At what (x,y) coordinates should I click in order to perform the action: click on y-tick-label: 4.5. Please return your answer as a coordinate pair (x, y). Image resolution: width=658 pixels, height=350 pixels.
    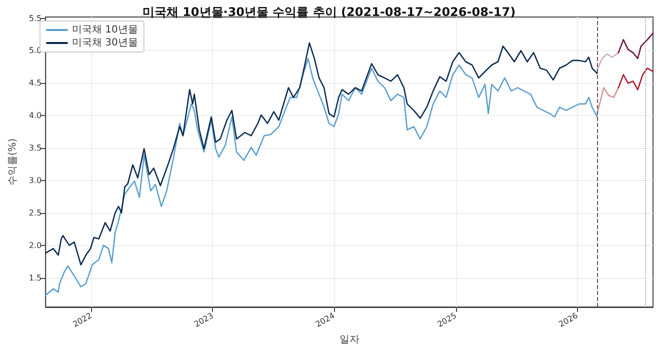
    Looking at the image, I should click on (35, 83).